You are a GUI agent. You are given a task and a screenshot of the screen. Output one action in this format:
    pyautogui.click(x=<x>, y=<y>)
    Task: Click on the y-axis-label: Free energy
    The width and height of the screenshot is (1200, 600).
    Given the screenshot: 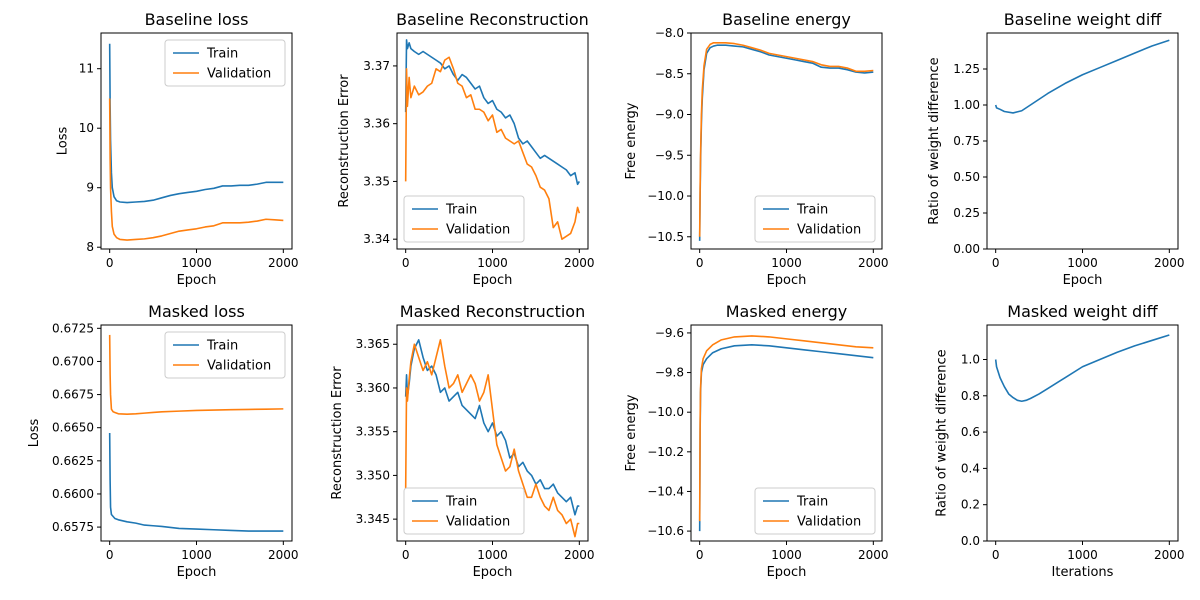 What is the action you would take?
    pyautogui.click(x=631, y=140)
    